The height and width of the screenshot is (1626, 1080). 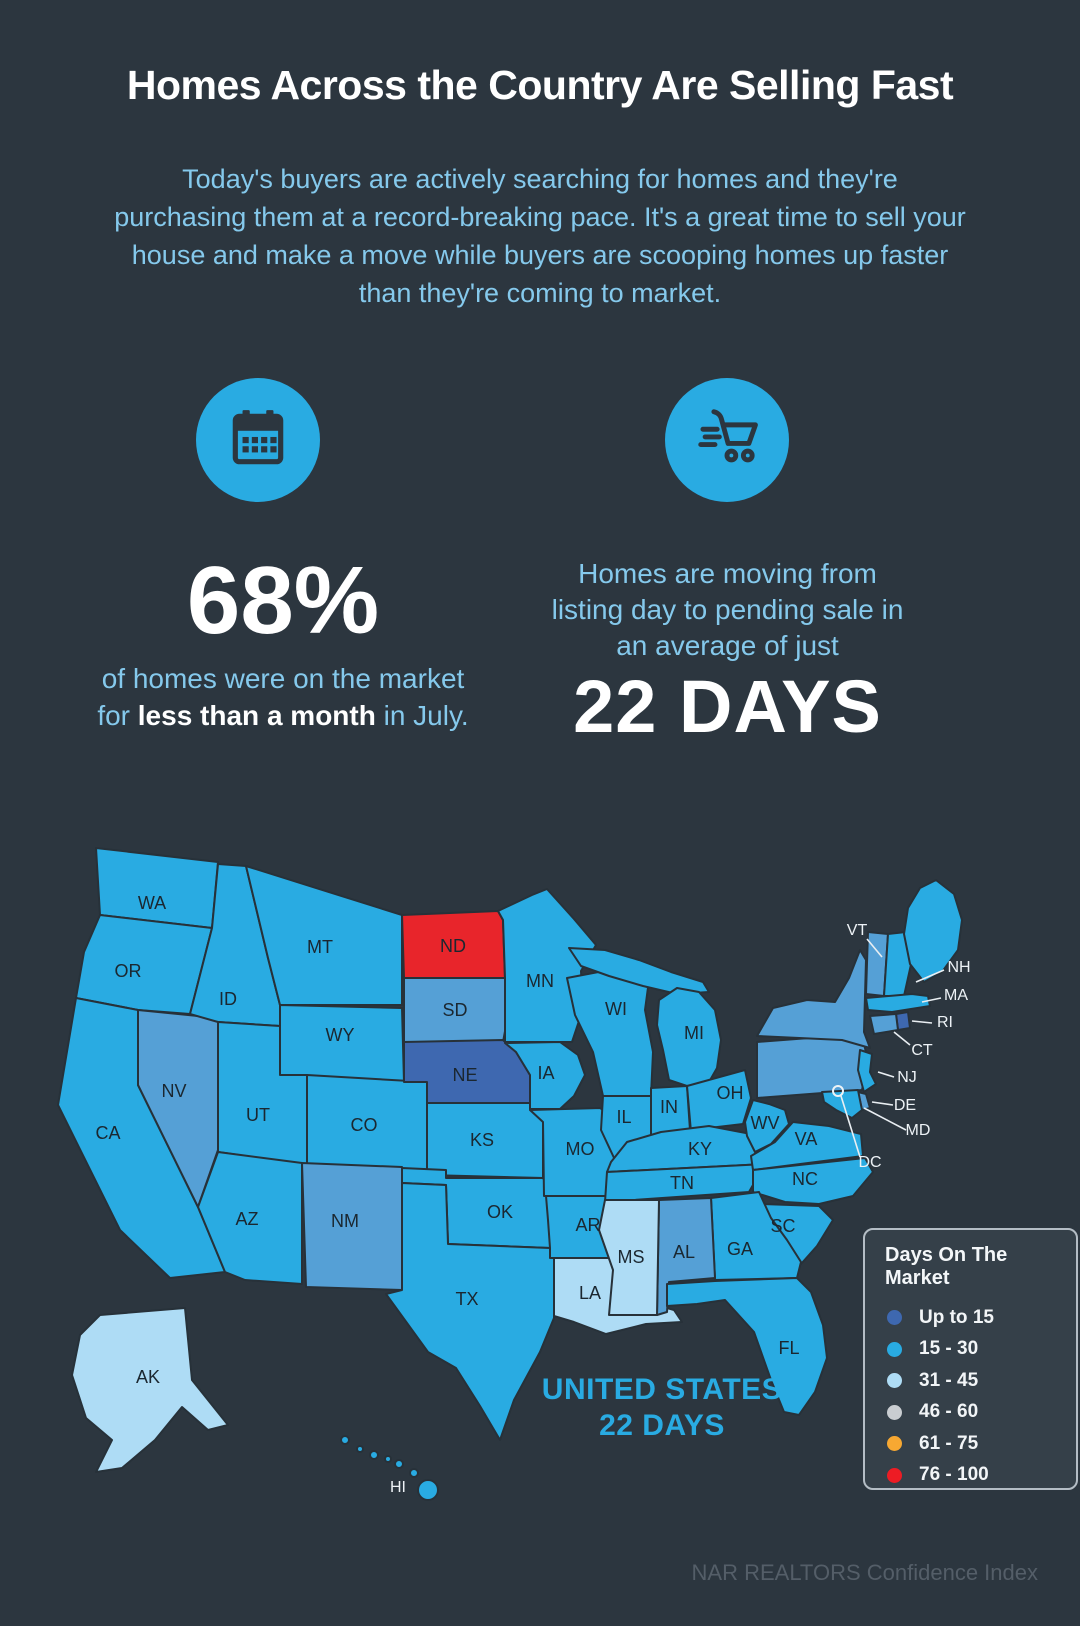 What do you see at coordinates (422, 715) in the screenshot?
I see `caption-post: in July.` at bounding box center [422, 715].